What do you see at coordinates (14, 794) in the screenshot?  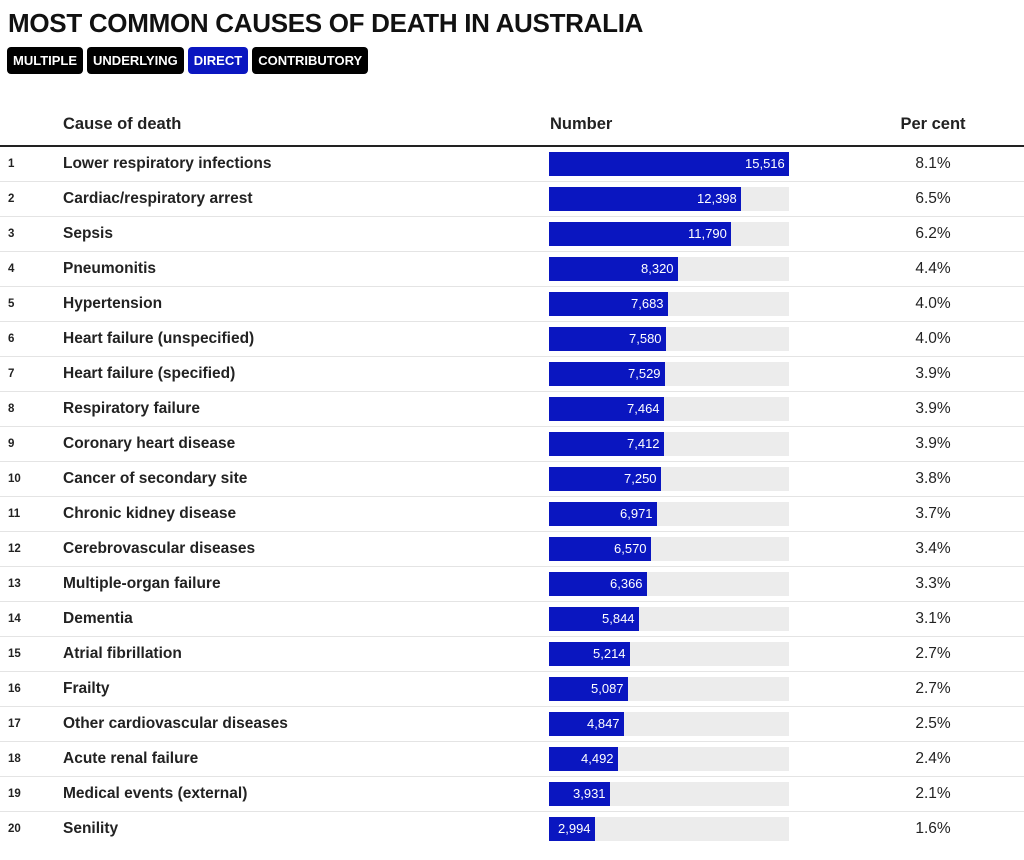 I see `row-rank: 19` at bounding box center [14, 794].